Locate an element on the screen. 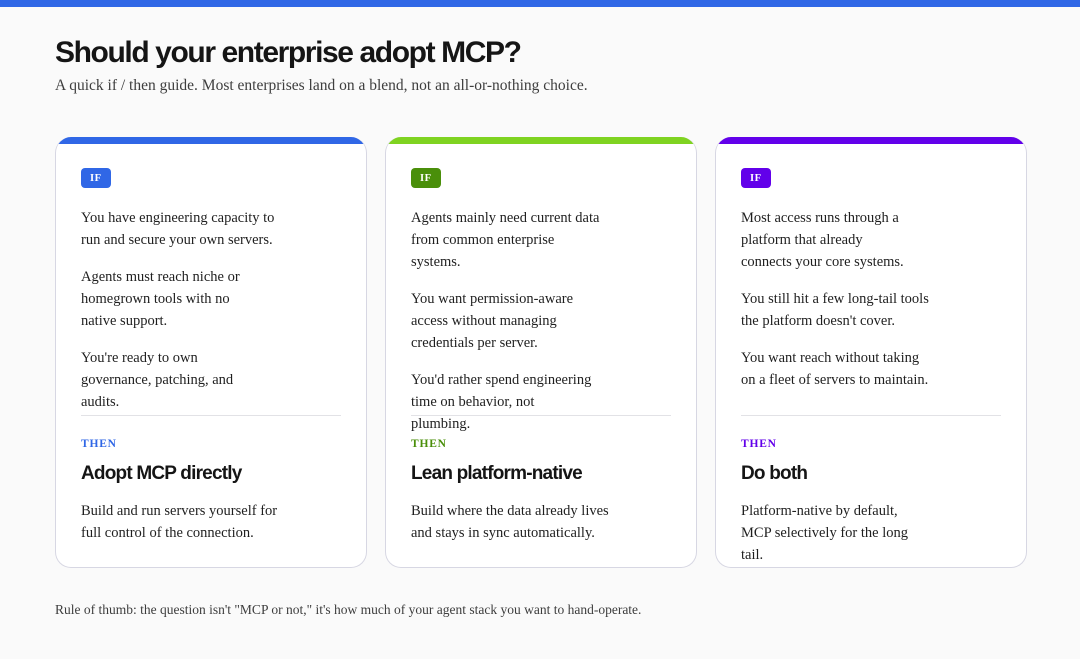  outcome-title: Adopt MCP directly is located at coordinates (161, 473).